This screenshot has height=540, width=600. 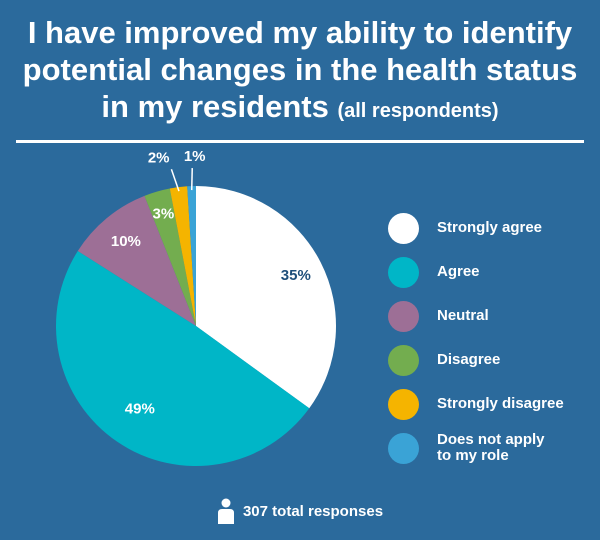 What do you see at coordinates (458, 271) in the screenshot?
I see `legend-label-agree: Agree` at bounding box center [458, 271].